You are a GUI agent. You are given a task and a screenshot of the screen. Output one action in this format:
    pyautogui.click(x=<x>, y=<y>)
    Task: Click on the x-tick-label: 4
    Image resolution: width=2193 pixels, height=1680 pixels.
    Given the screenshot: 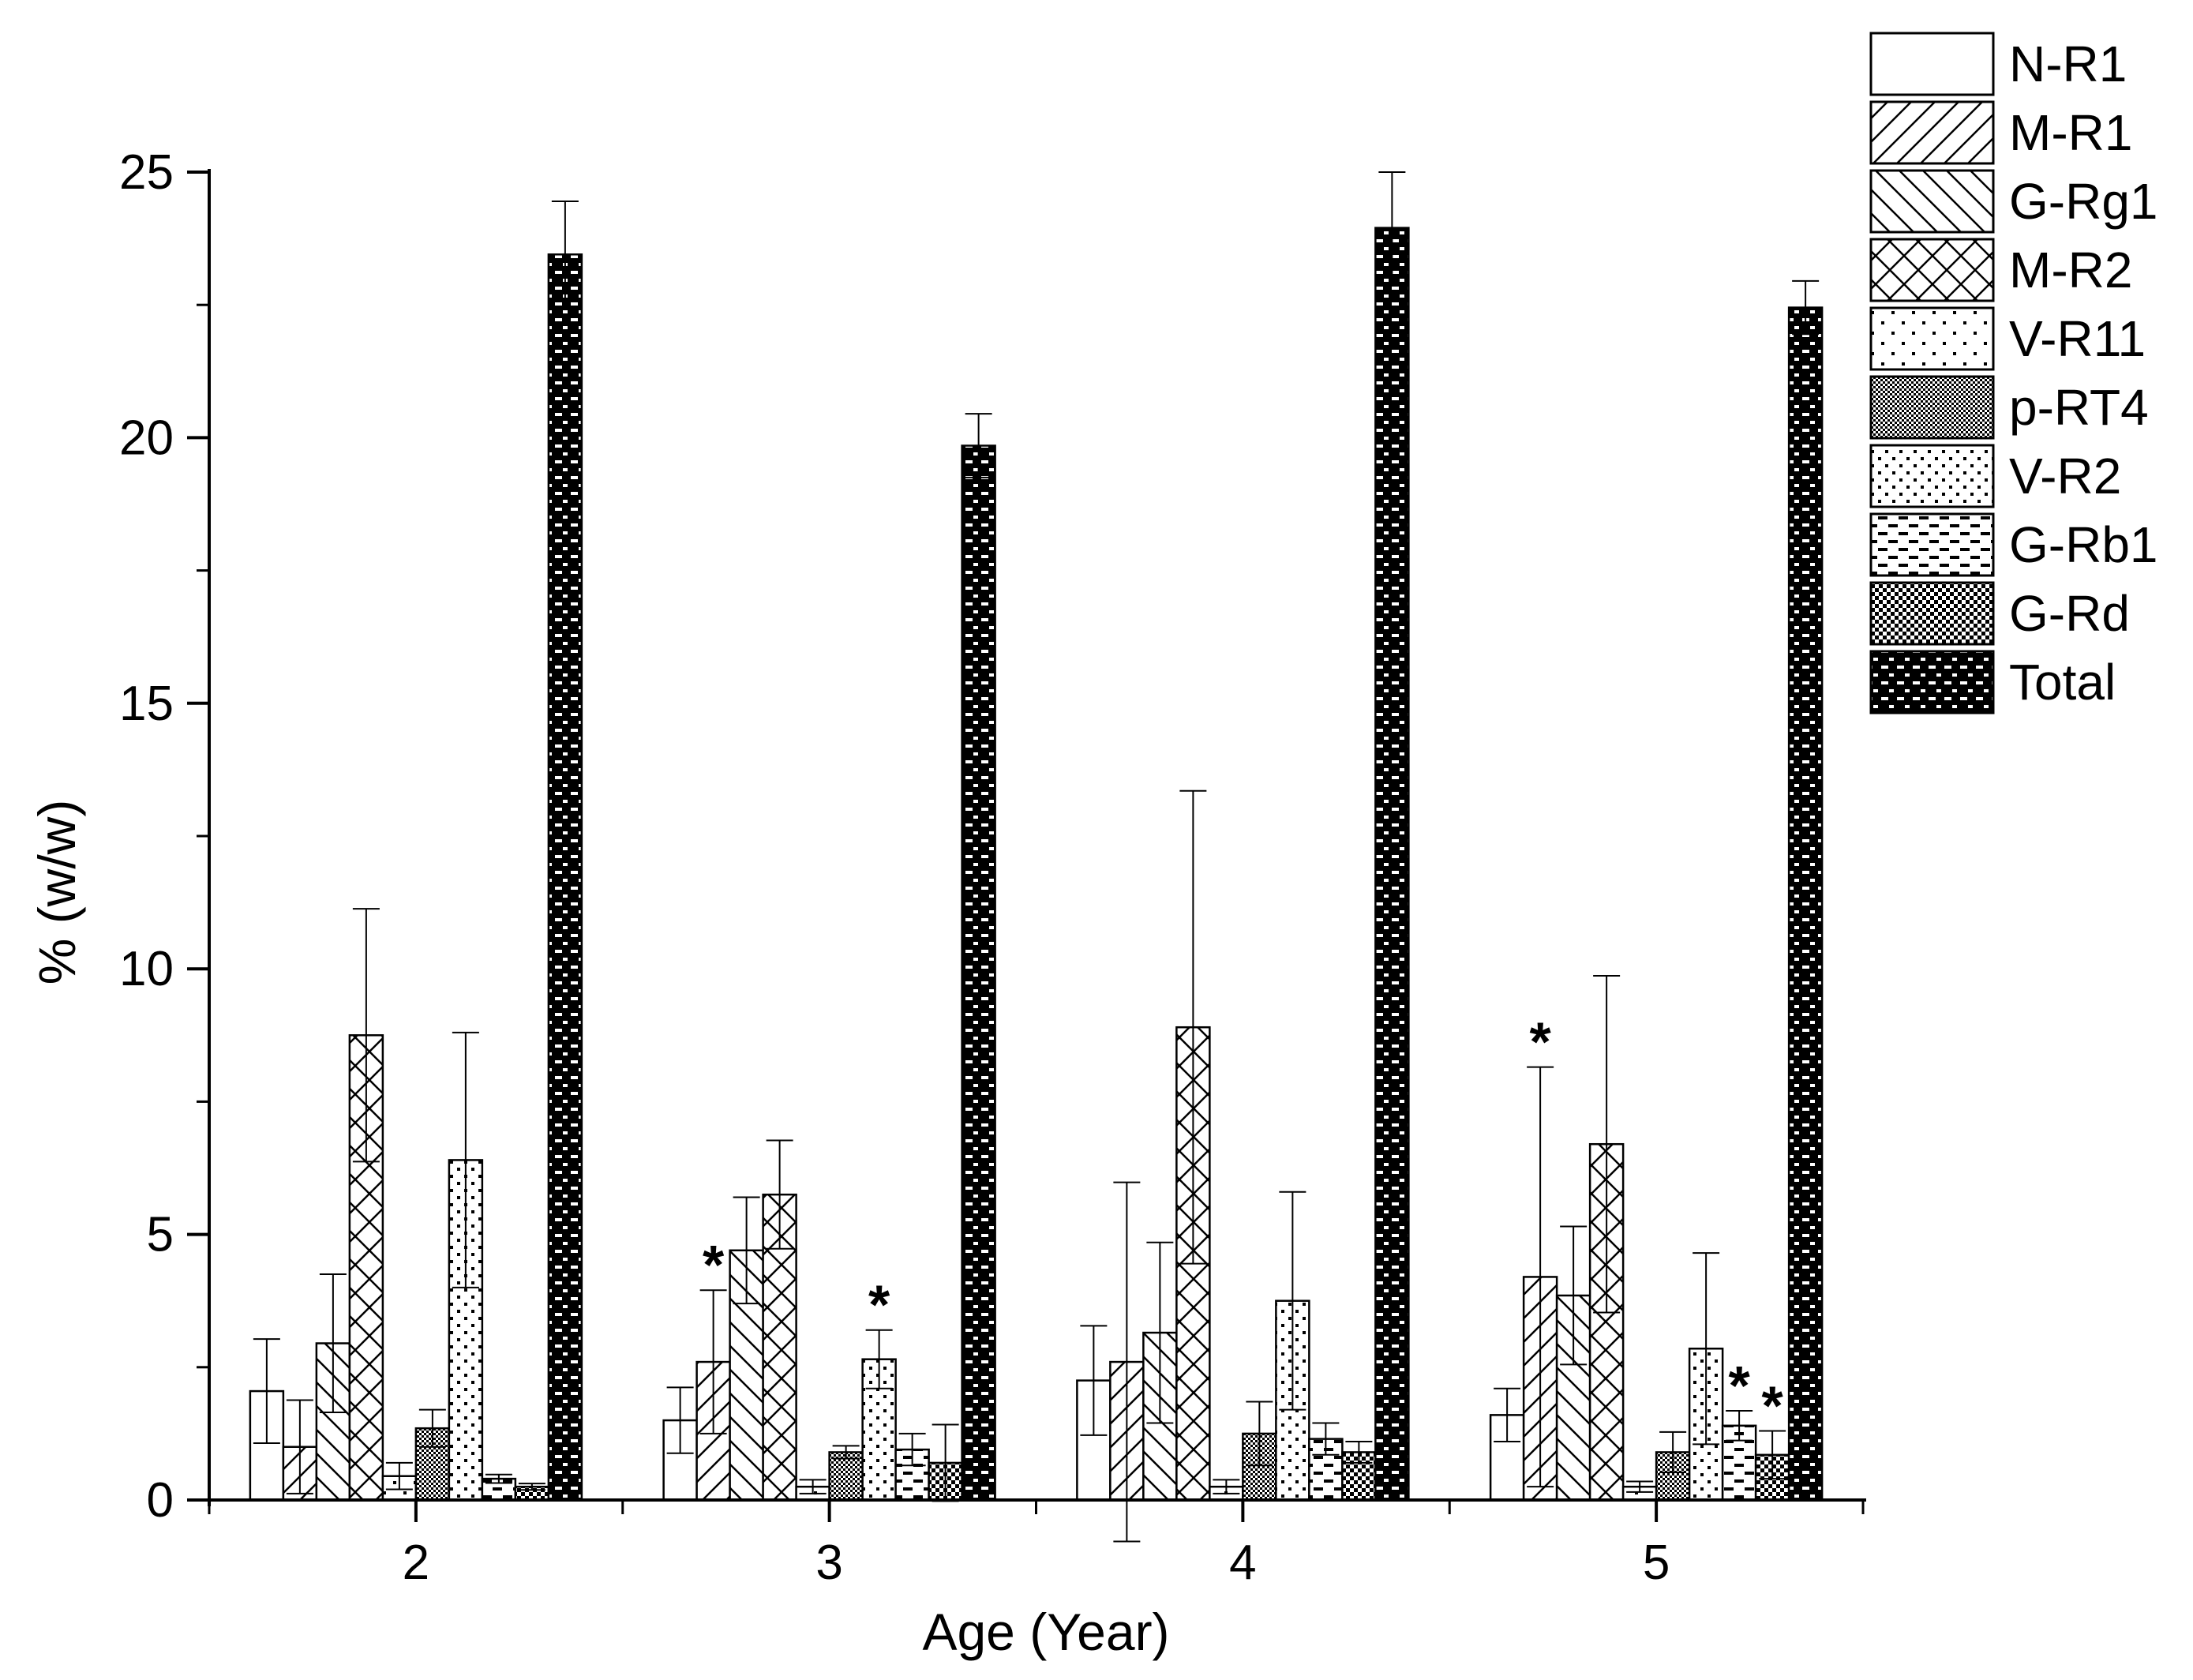 What is the action you would take?
    pyautogui.click(x=1242, y=1563)
    